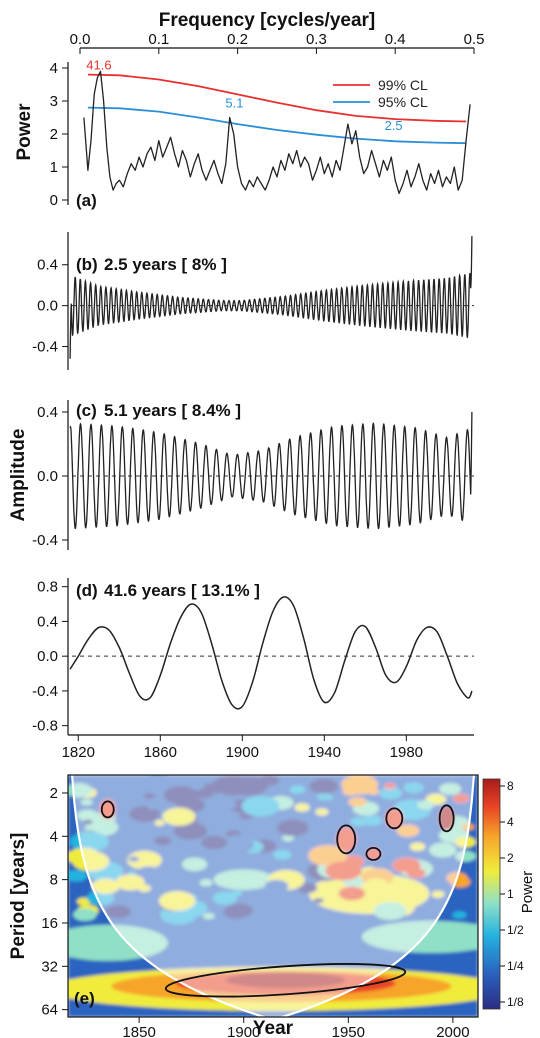 The width and height of the screenshot is (540, 1038). I want to click on panel-e-ylabel: Period [years], so click(18, 896).